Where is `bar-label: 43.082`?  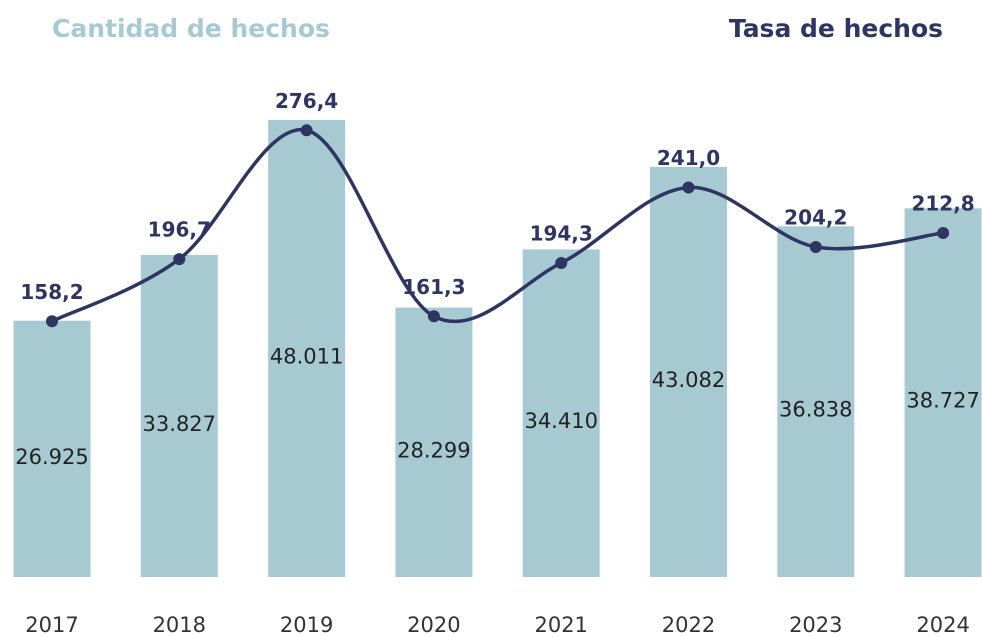 bar-label: 43.082 is located at coordinates (688, 380).